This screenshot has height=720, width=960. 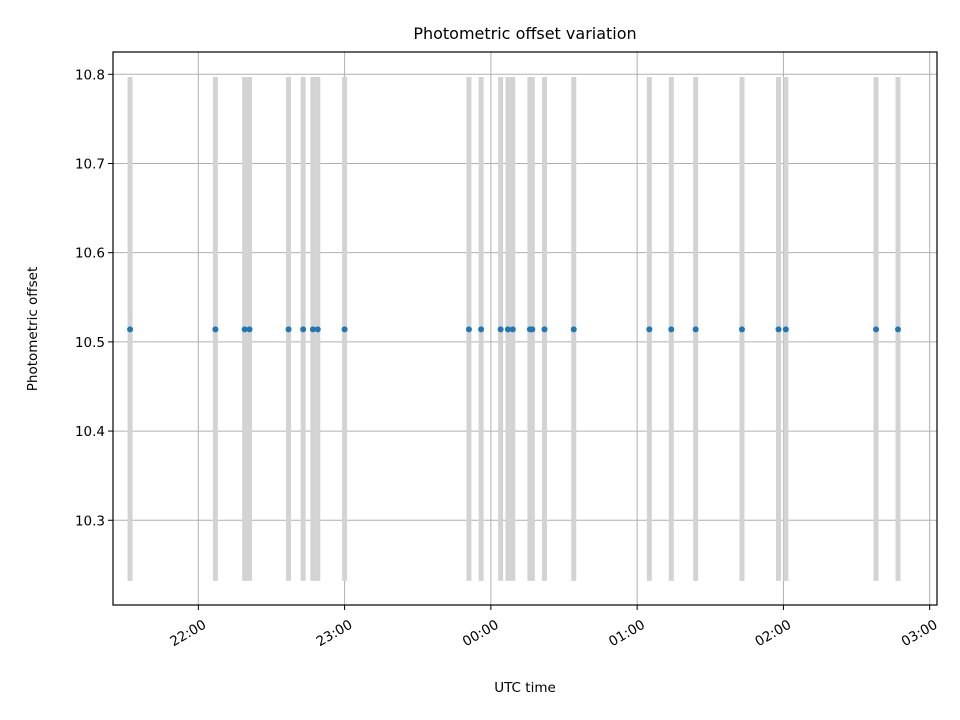 What do you see at coordinates (627, 633) in the screenshot?
I see `x-tick-label: 01:00` at bounding box center [627, 633].